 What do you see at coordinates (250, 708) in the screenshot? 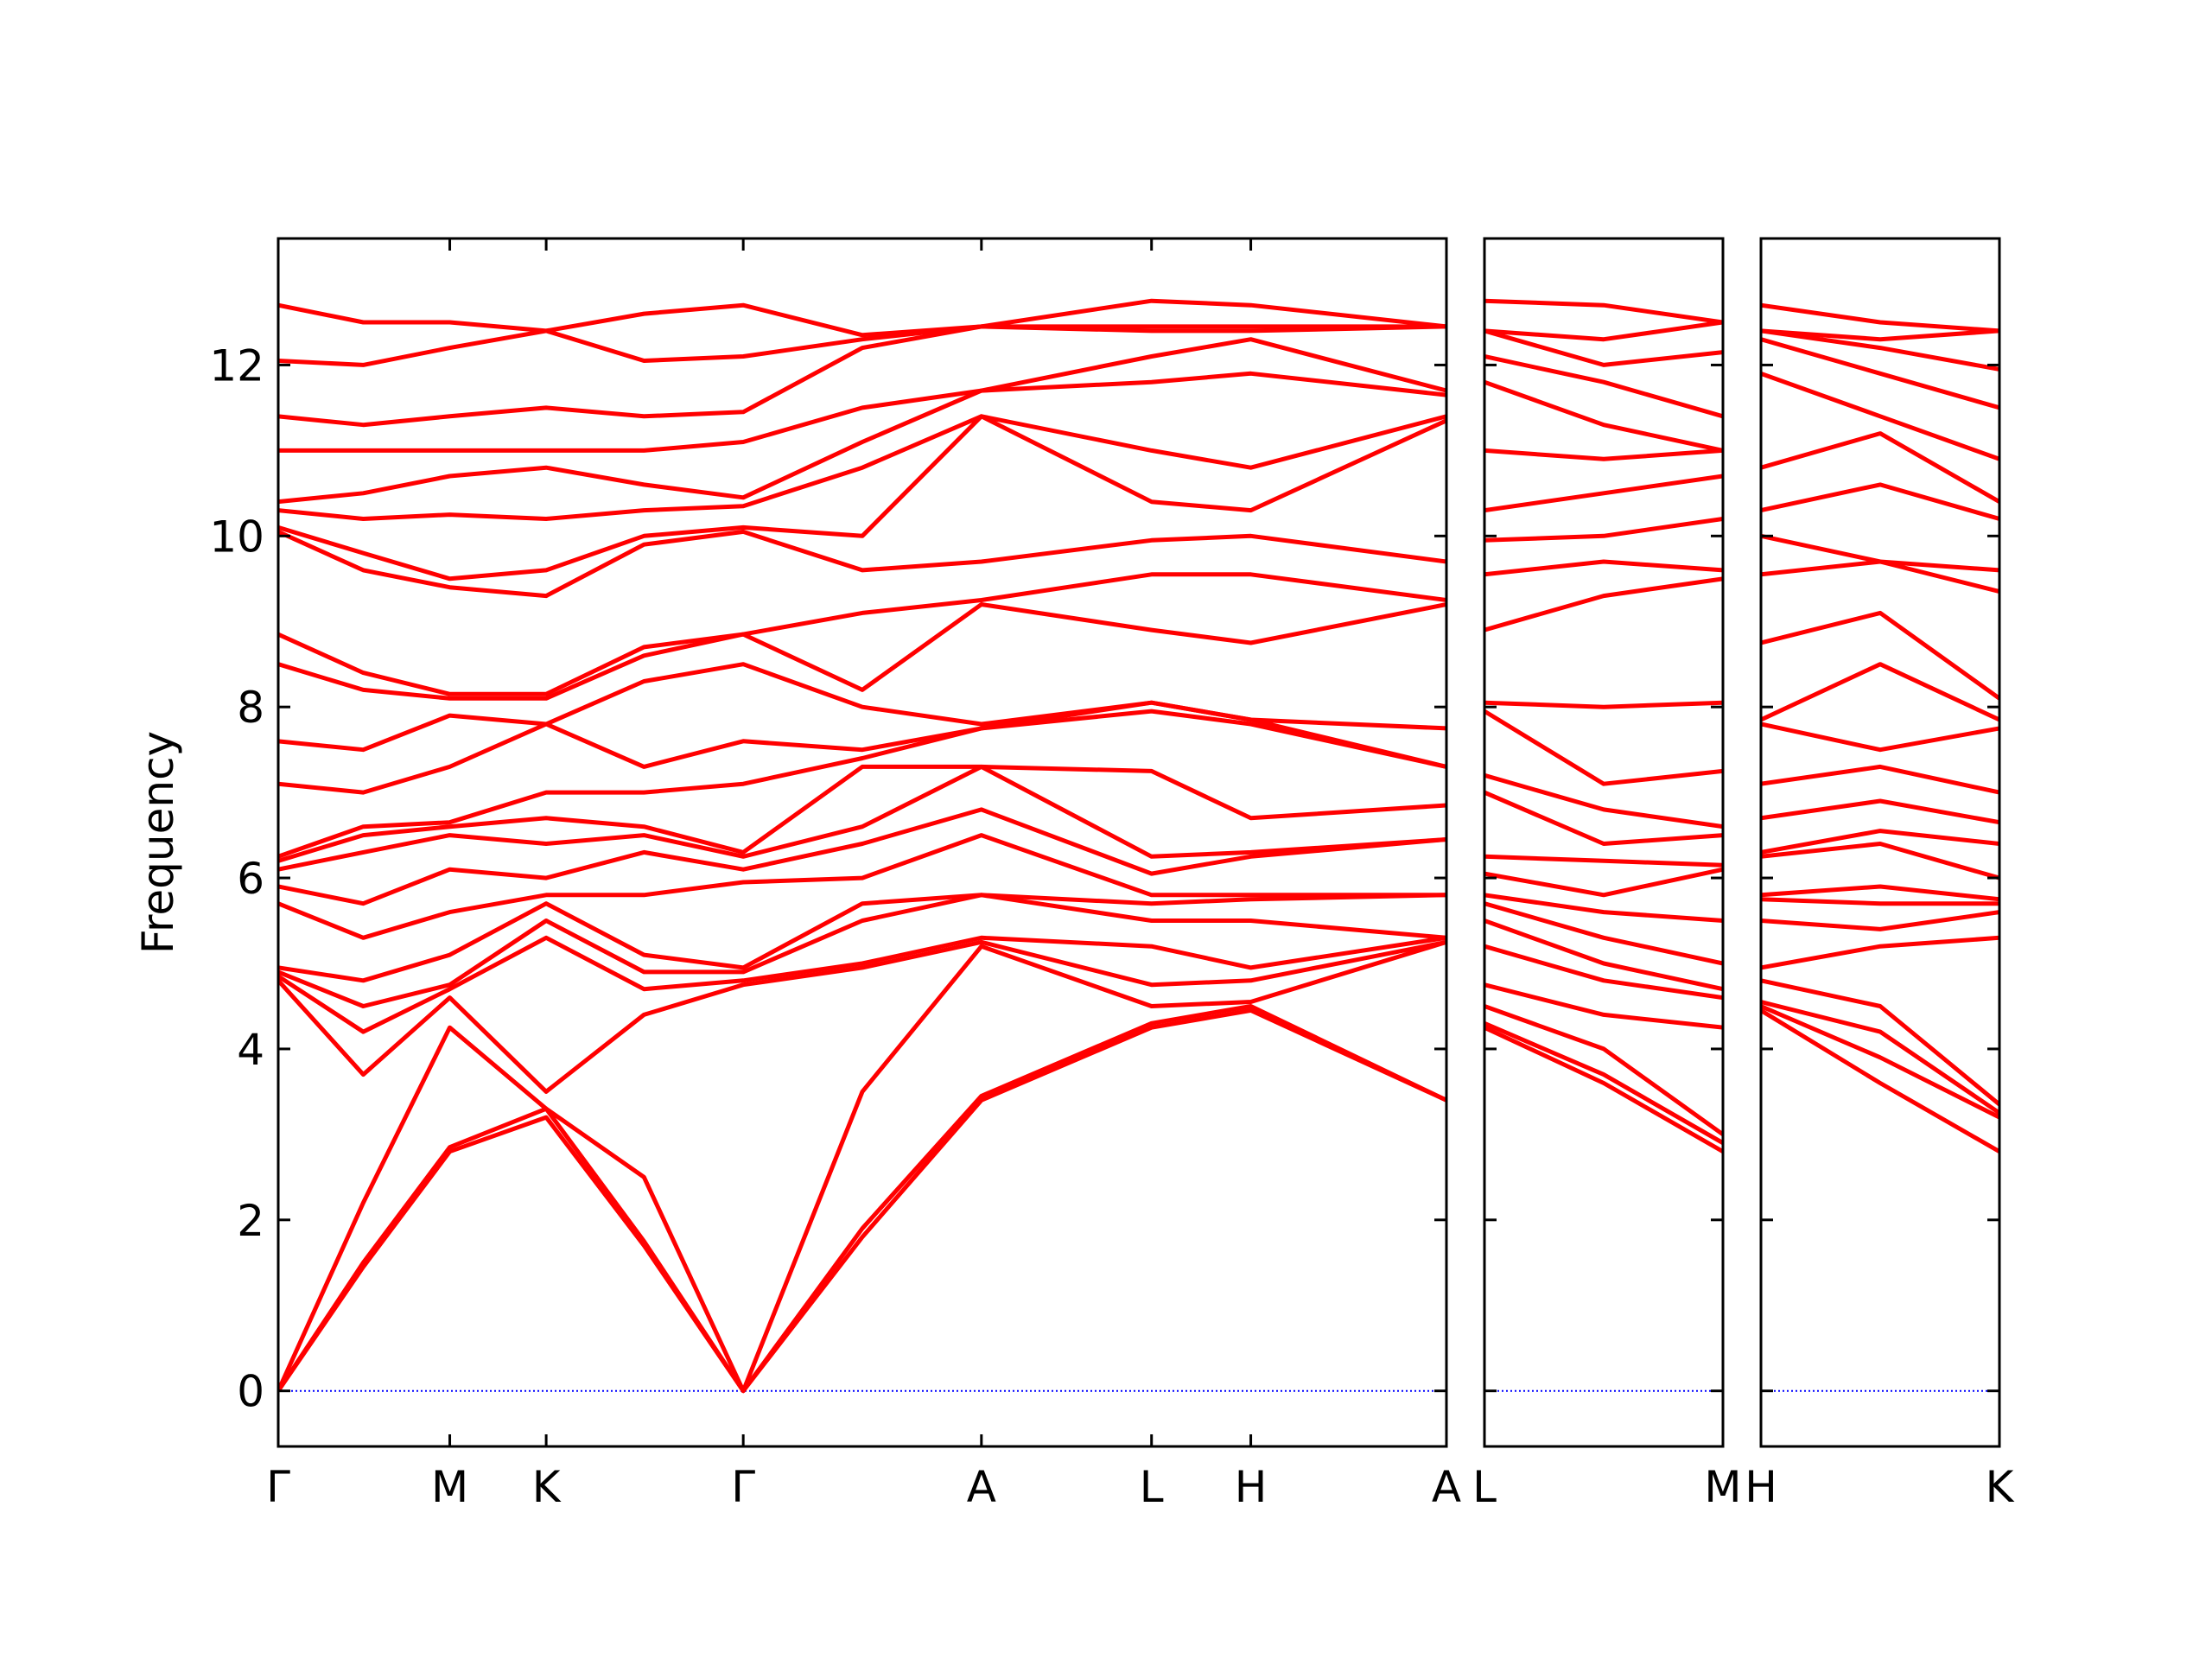
I see `y-tick-label: 8` at bounding box center [250, 708].